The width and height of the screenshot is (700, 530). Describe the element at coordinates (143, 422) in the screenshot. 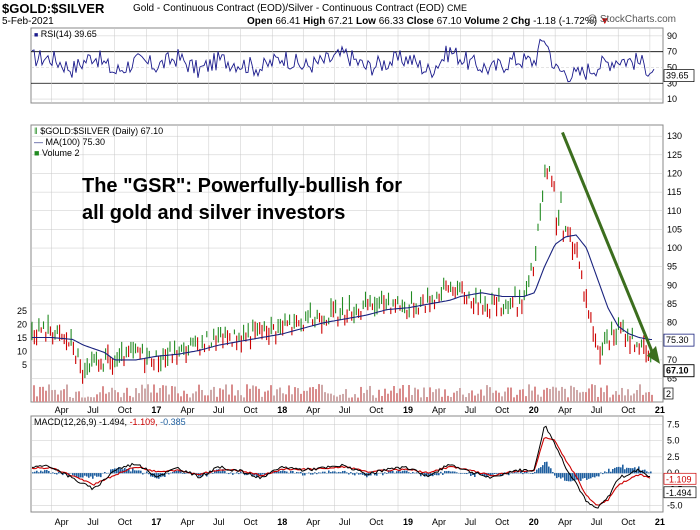

I see `macd-legend-signal: -1.109,` at that location.